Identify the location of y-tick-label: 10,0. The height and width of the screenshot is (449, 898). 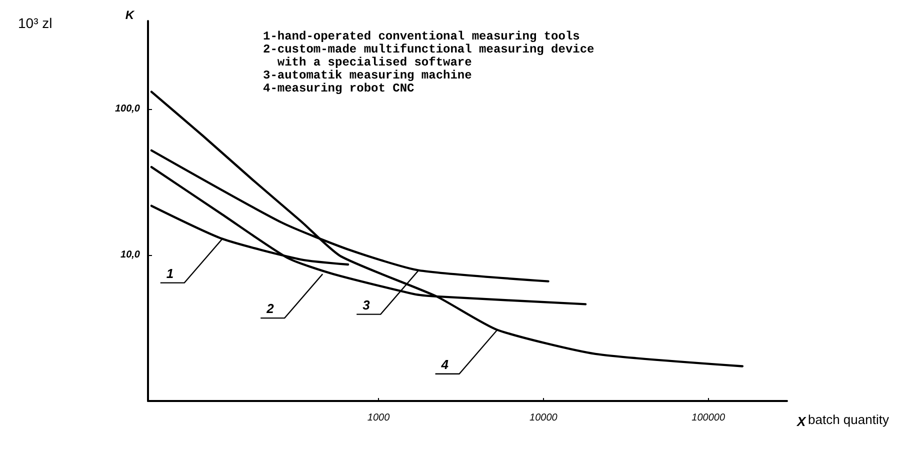
(130, 254).